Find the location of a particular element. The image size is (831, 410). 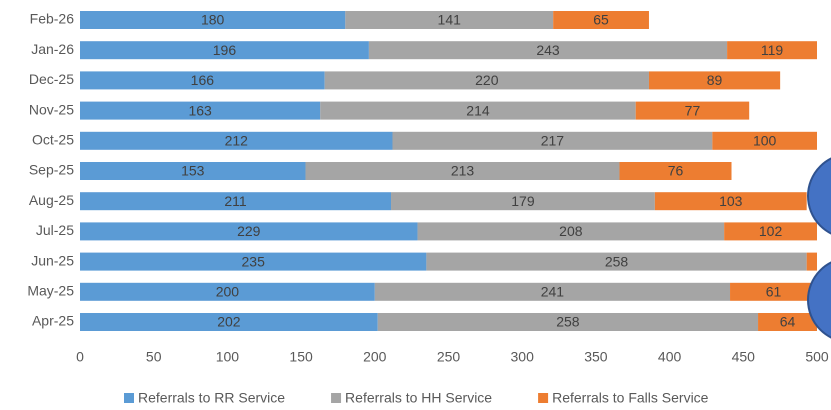

data-label: 89 is located at coordinates (715, 80).